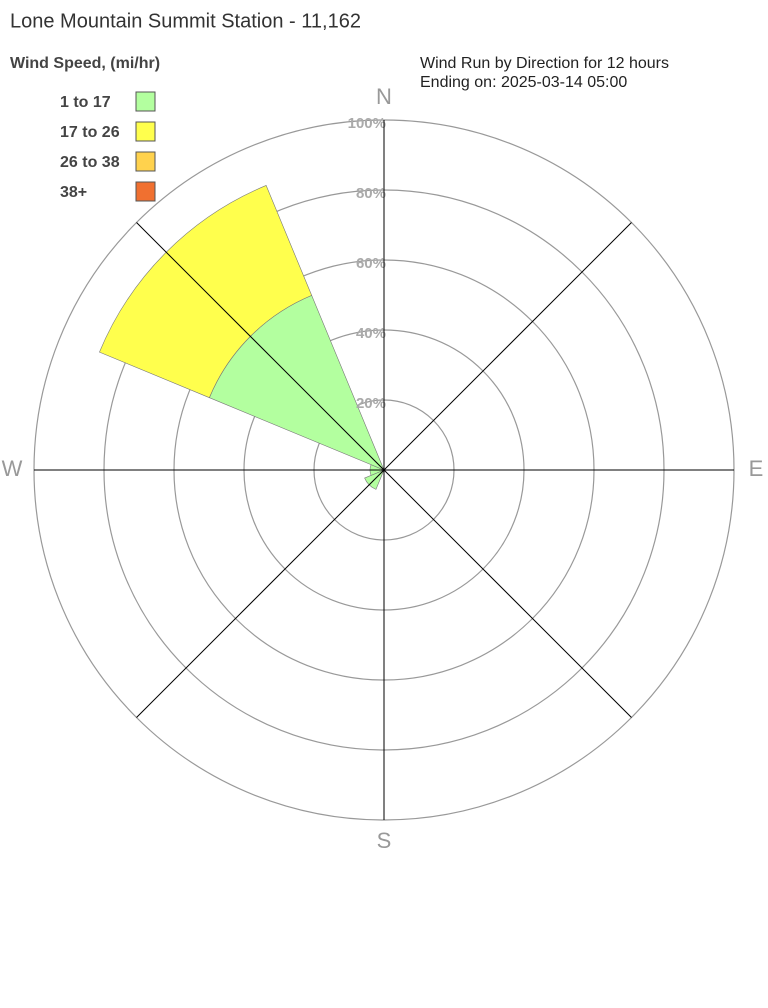  I want to click on legend-label: 38+, so click(73, 192).